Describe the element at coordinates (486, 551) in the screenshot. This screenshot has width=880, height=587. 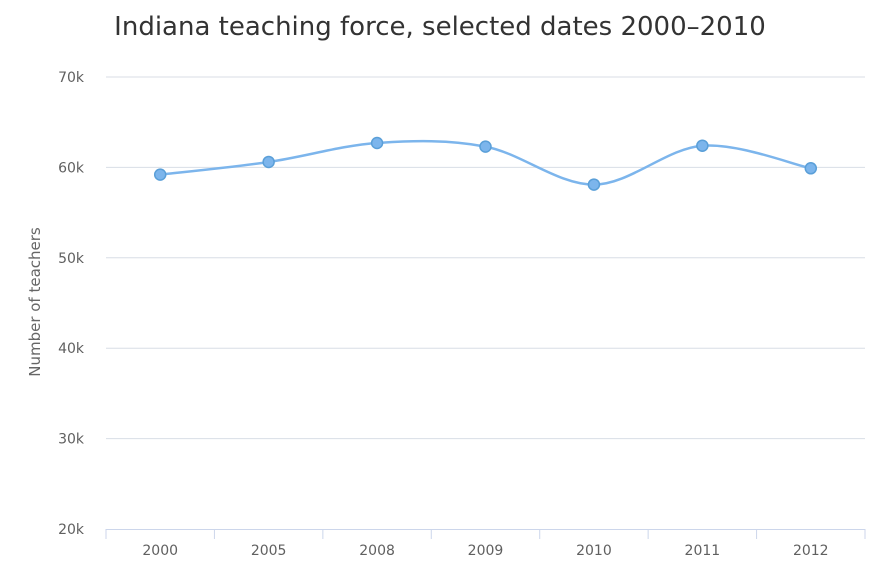
I see `x-tick-label: 2009` at that location.